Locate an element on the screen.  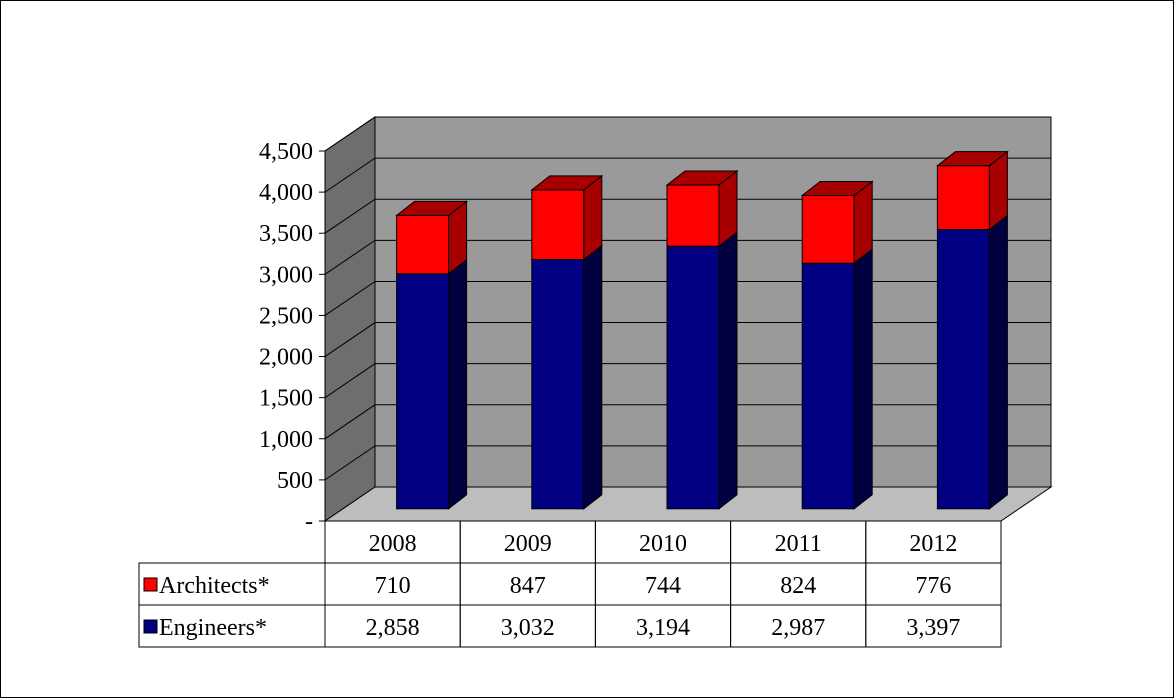
table-value-1-2: 3,194 is located at coordinates (663, 628).